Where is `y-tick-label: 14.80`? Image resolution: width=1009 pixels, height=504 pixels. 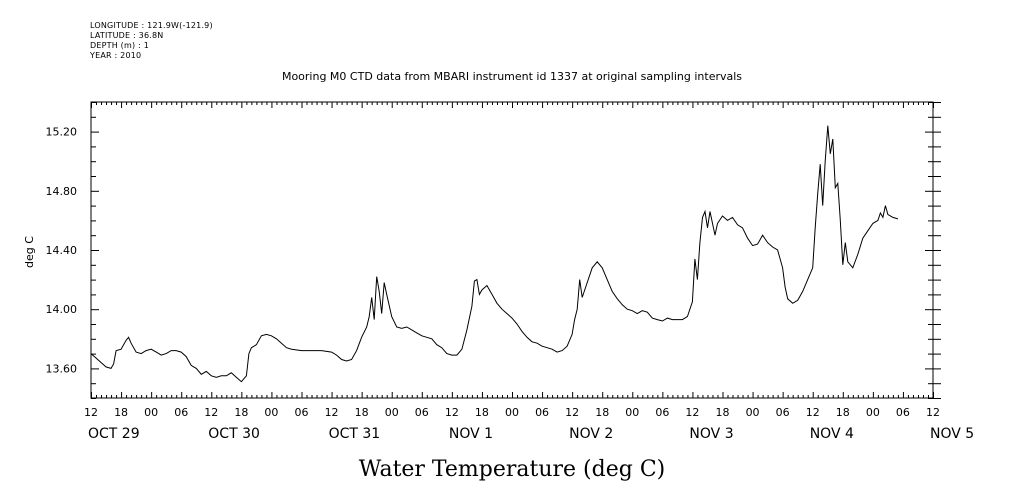
y-tick-label: 14.80 is located at coordinates (62, 191).